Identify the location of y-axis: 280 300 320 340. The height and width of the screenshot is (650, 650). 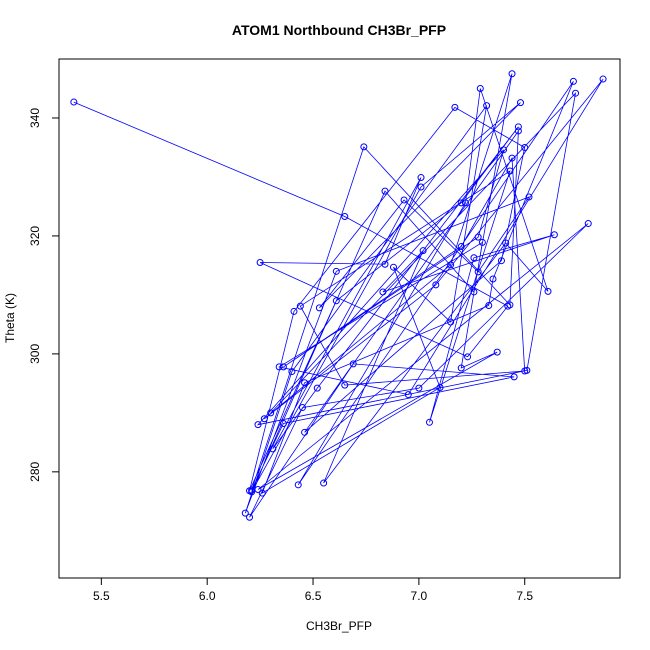
(43, 295).